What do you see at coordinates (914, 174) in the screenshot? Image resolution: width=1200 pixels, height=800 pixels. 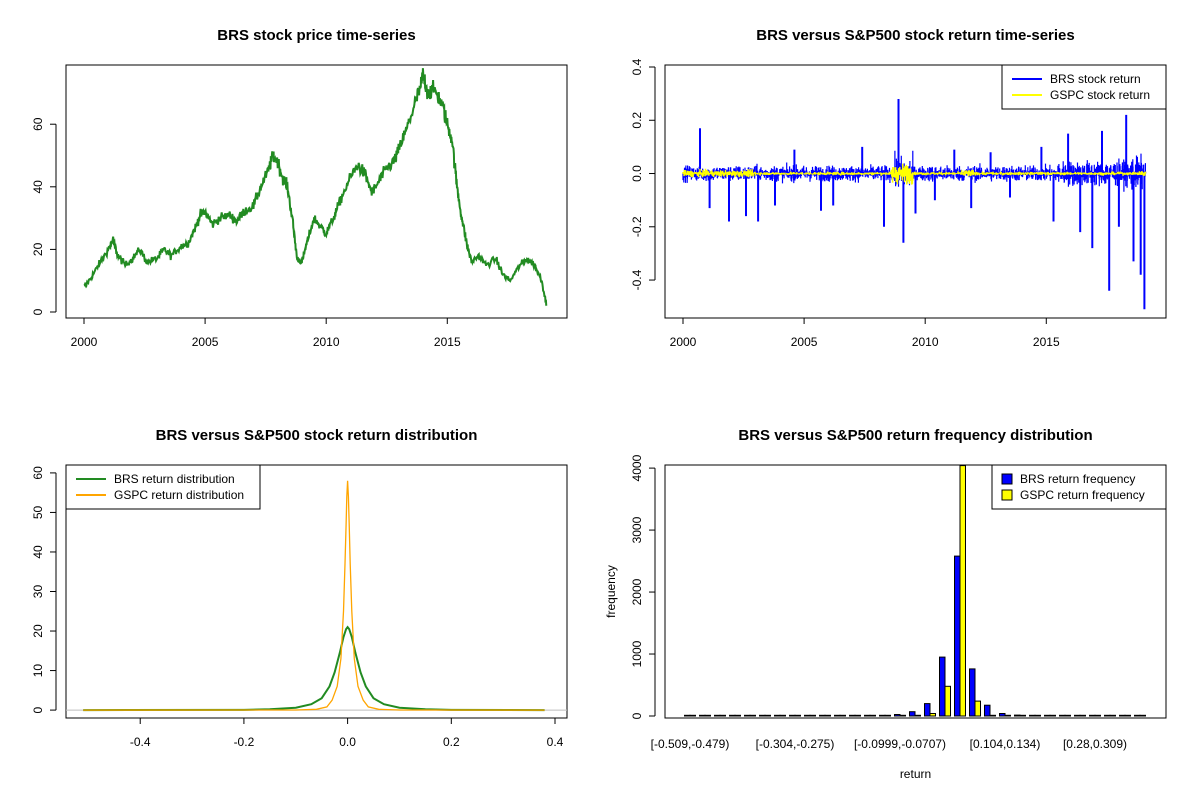 I see `gspc-return-series` at bounding box center [914, 174].